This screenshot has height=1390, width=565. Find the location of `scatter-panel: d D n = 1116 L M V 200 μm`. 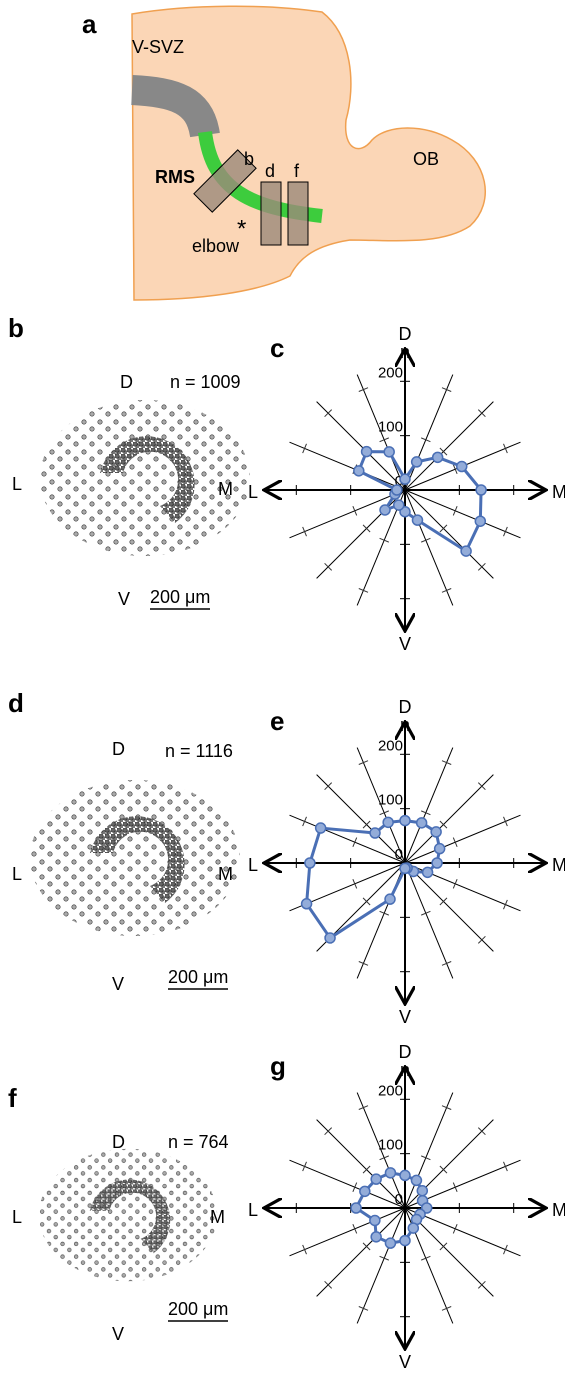

scatter-panel: d D n = 1116 L M V 200 μm is located at coordinates (124, 841).